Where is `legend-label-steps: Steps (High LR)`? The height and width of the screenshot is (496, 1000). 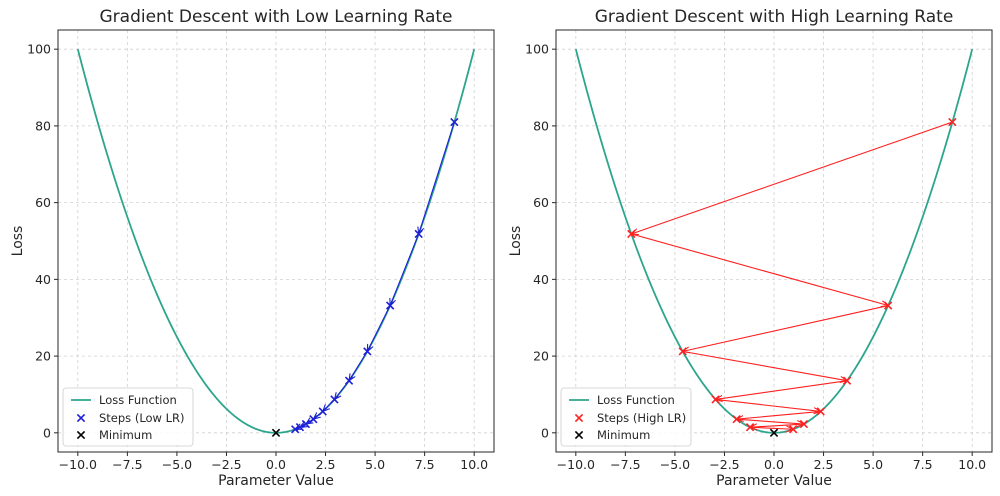 legend-label-steps: Steps (High LR) is located at coordinates (641, 418).